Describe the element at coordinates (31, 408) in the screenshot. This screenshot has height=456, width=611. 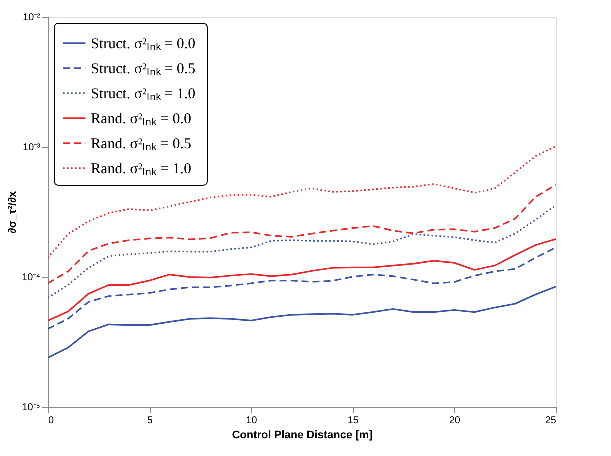
I see `y-tick-label: 10⁻⁵` at that location.